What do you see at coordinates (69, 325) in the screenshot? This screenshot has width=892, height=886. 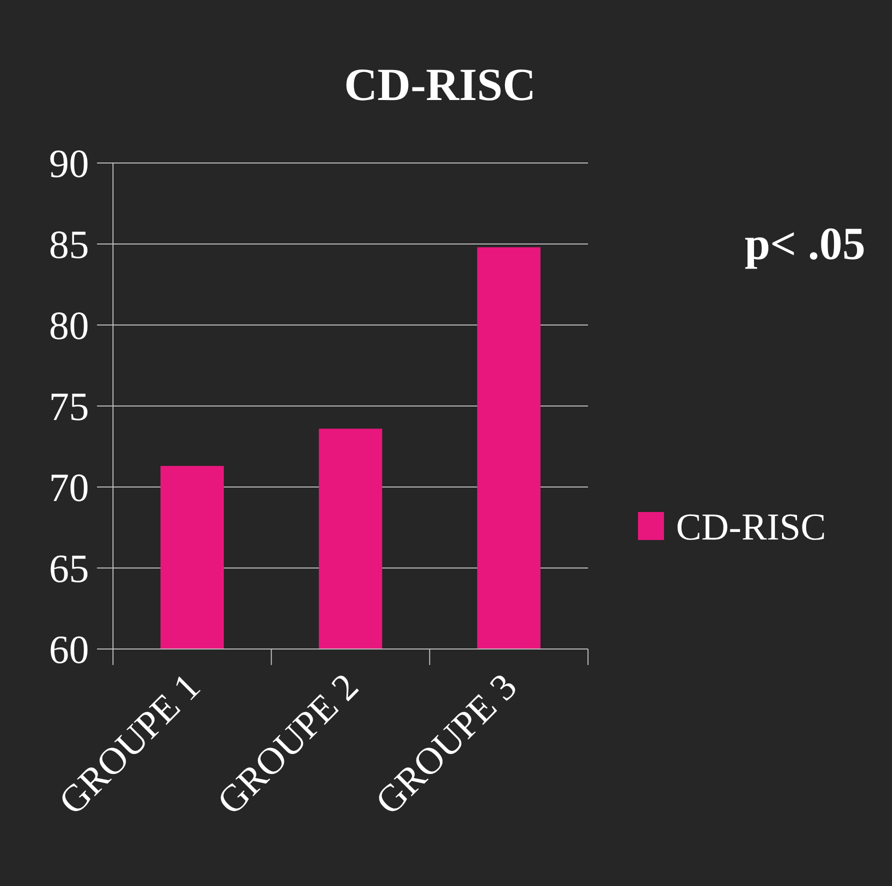 I see `y-tick-label: 80` at bounding box center [69, 325].